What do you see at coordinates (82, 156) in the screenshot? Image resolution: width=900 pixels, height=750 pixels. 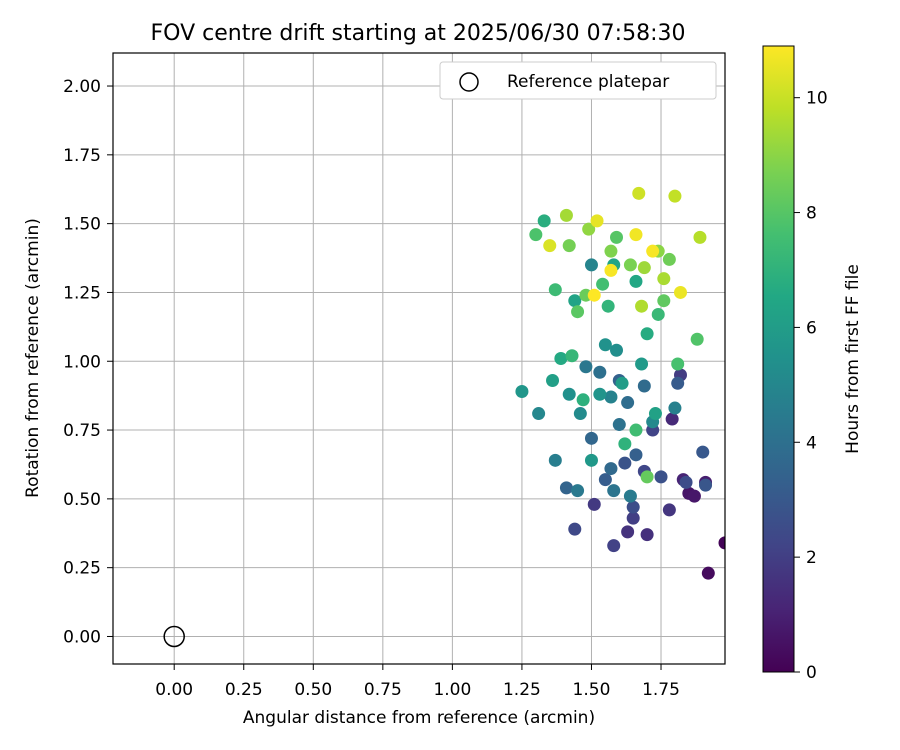 I see `y-tick-label: 1.75` at bounding box center [82, 156].